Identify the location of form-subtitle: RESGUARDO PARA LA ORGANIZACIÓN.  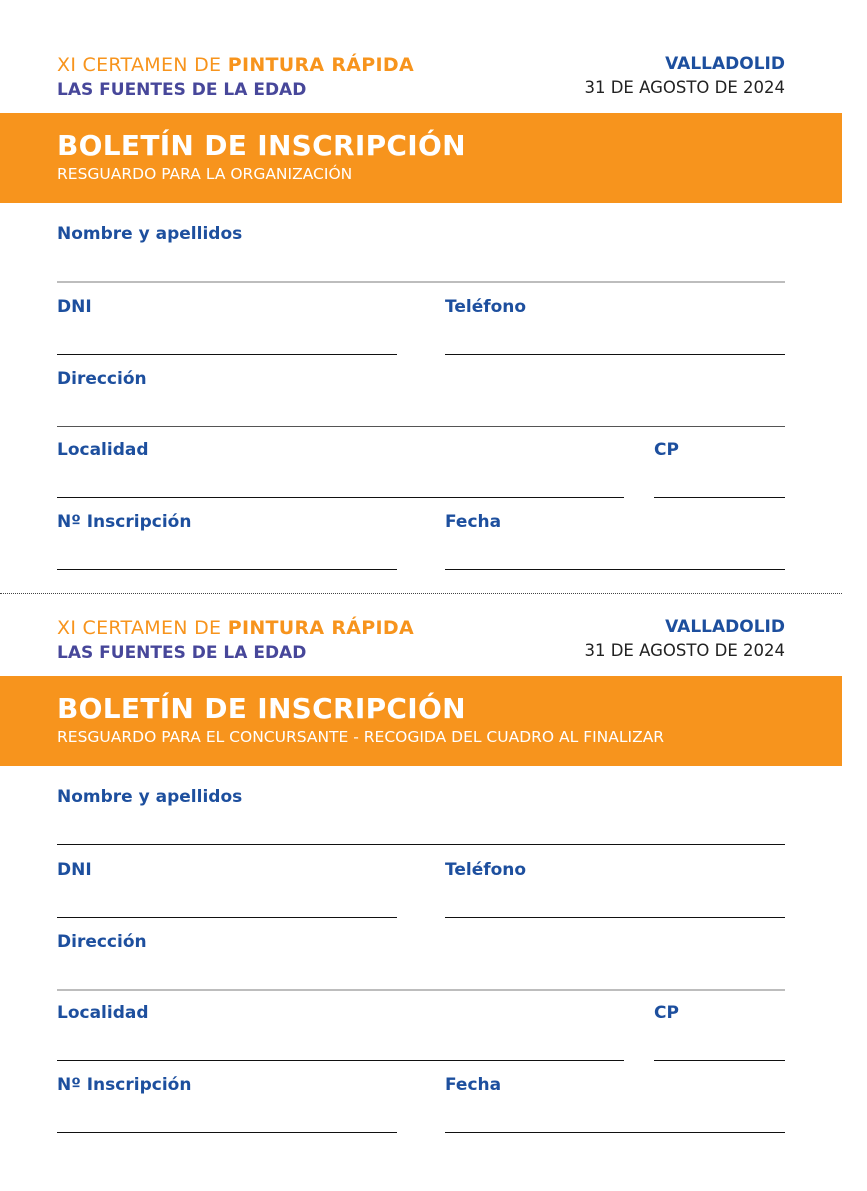
(205, 174).